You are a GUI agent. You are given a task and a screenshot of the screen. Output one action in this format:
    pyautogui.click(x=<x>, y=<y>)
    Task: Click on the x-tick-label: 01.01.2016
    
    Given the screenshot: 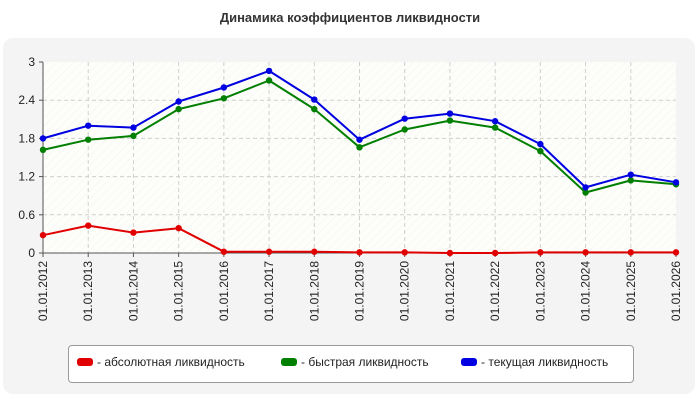 What is the action you would take?
    pyautogui.click(x=224, y=291)
    